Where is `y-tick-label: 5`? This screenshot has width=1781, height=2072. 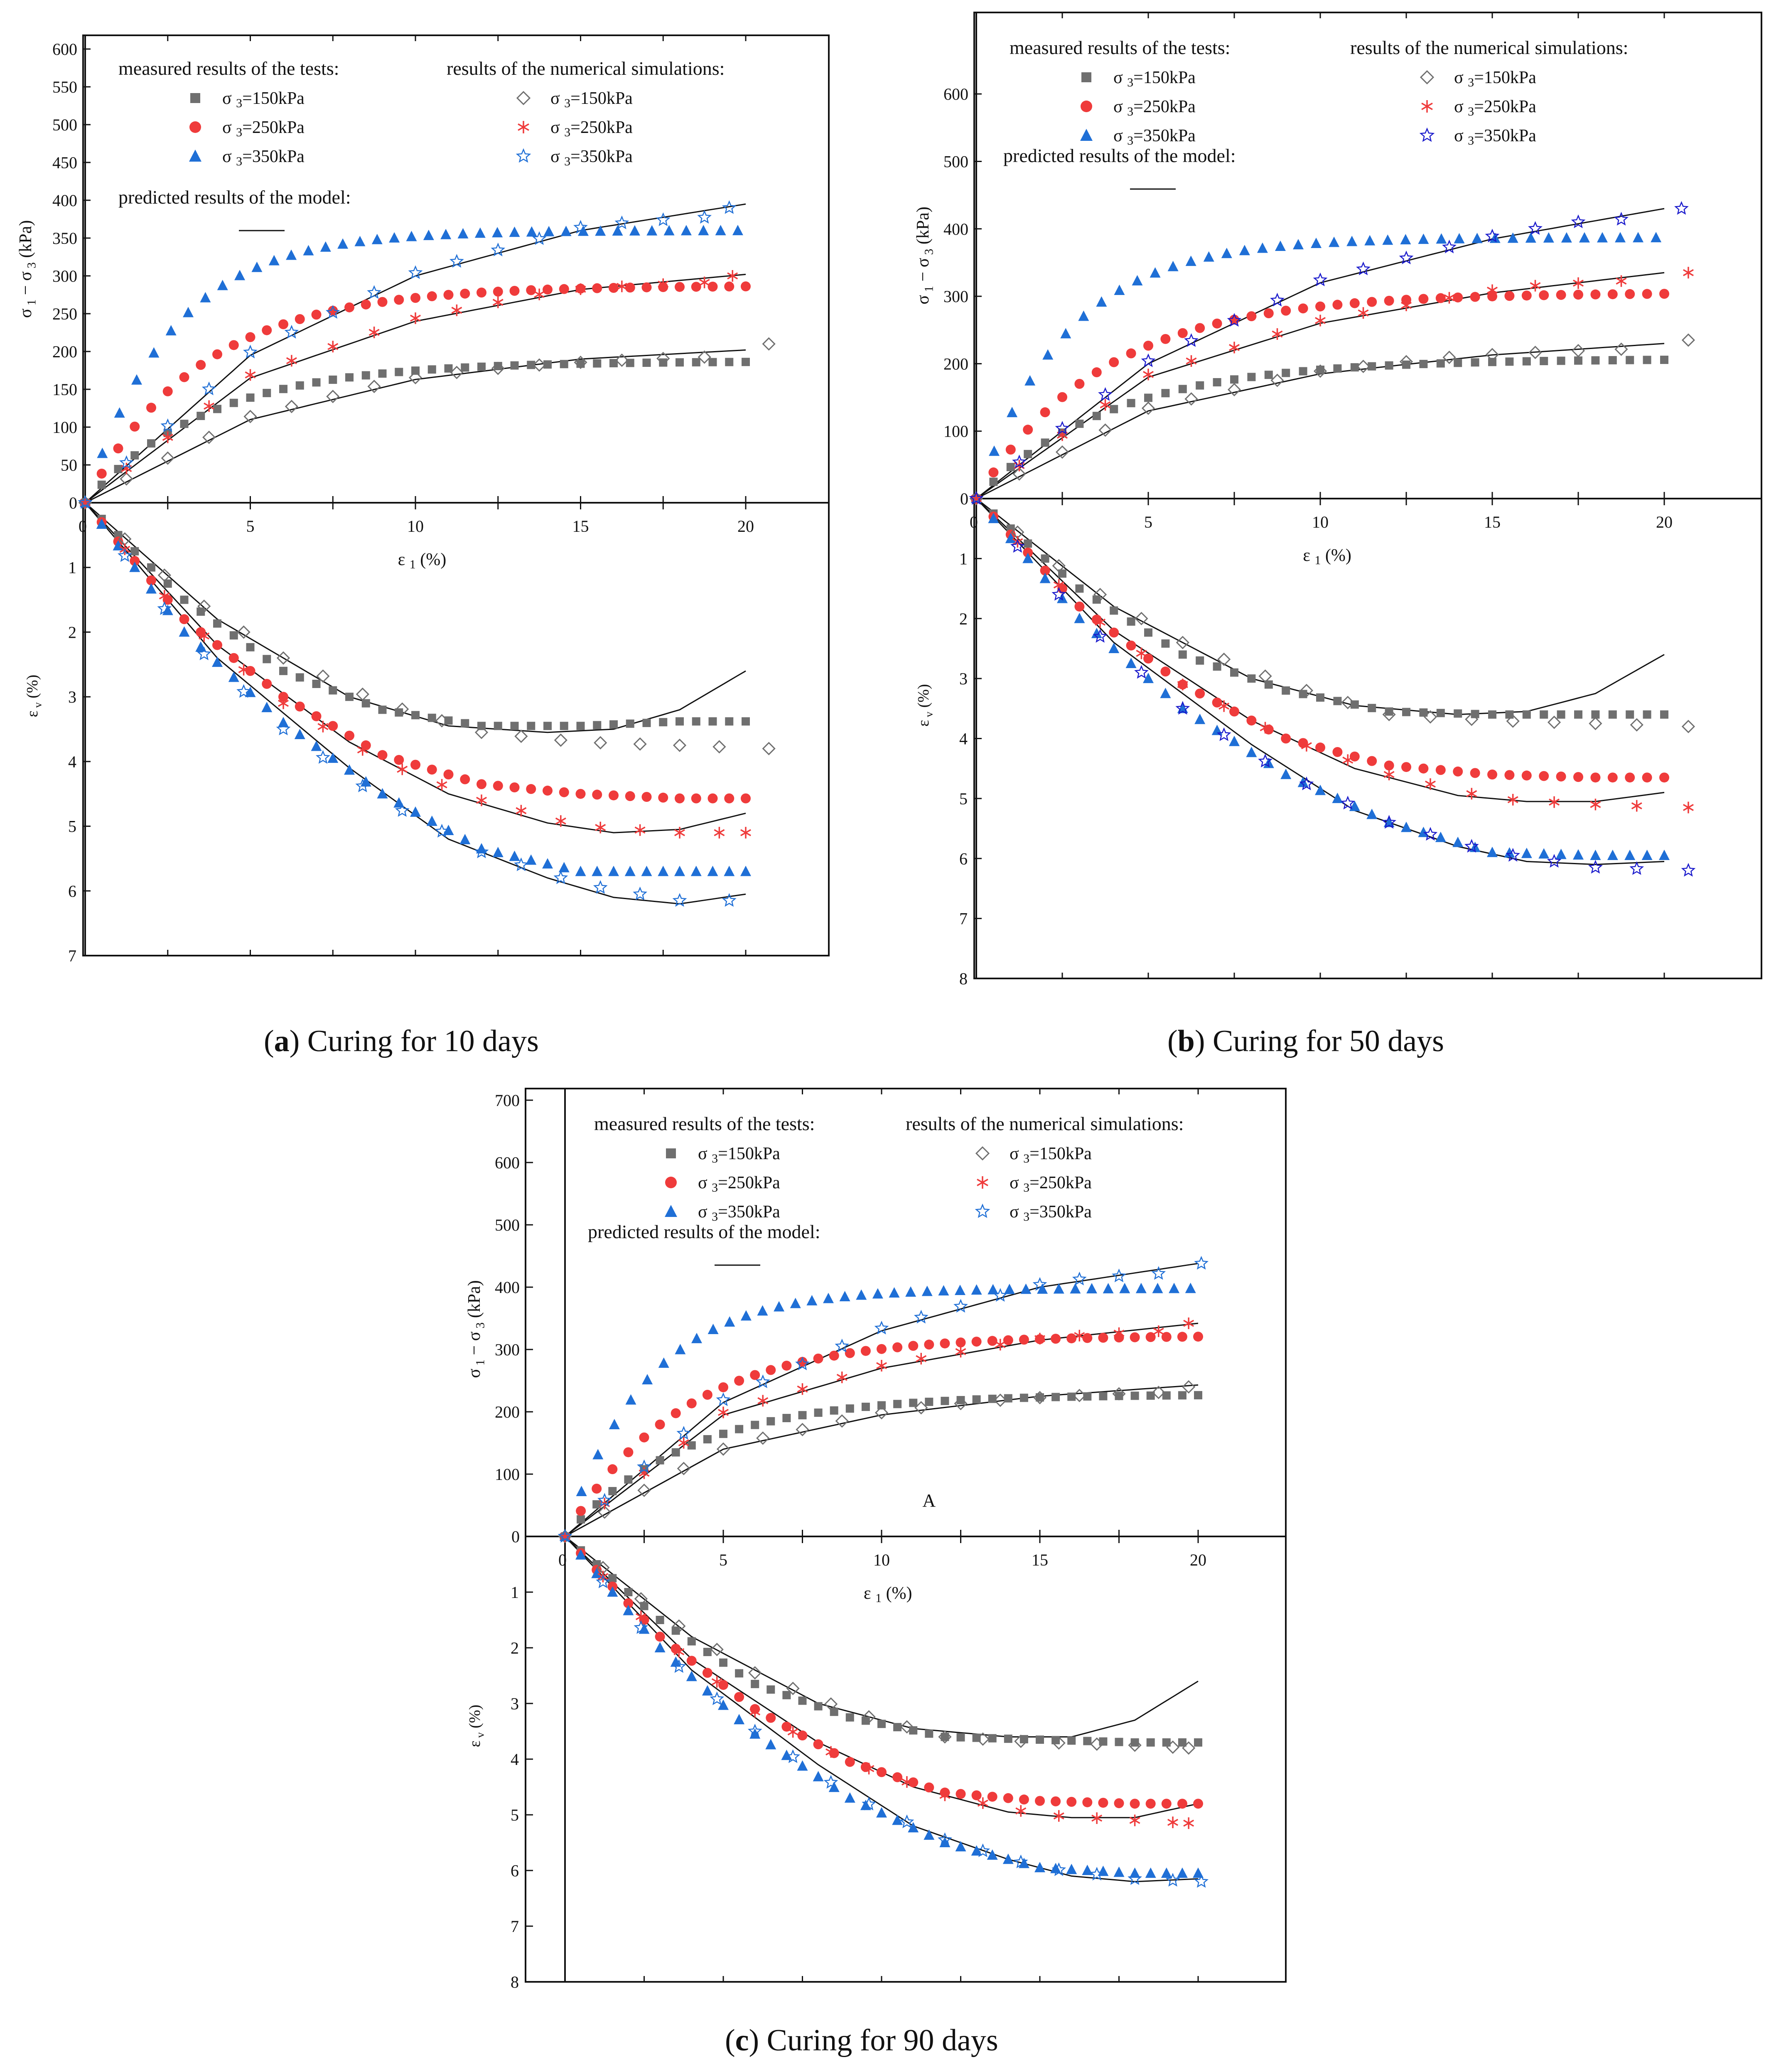 y-tick-label: 5 is located at coordinates (72, 826).